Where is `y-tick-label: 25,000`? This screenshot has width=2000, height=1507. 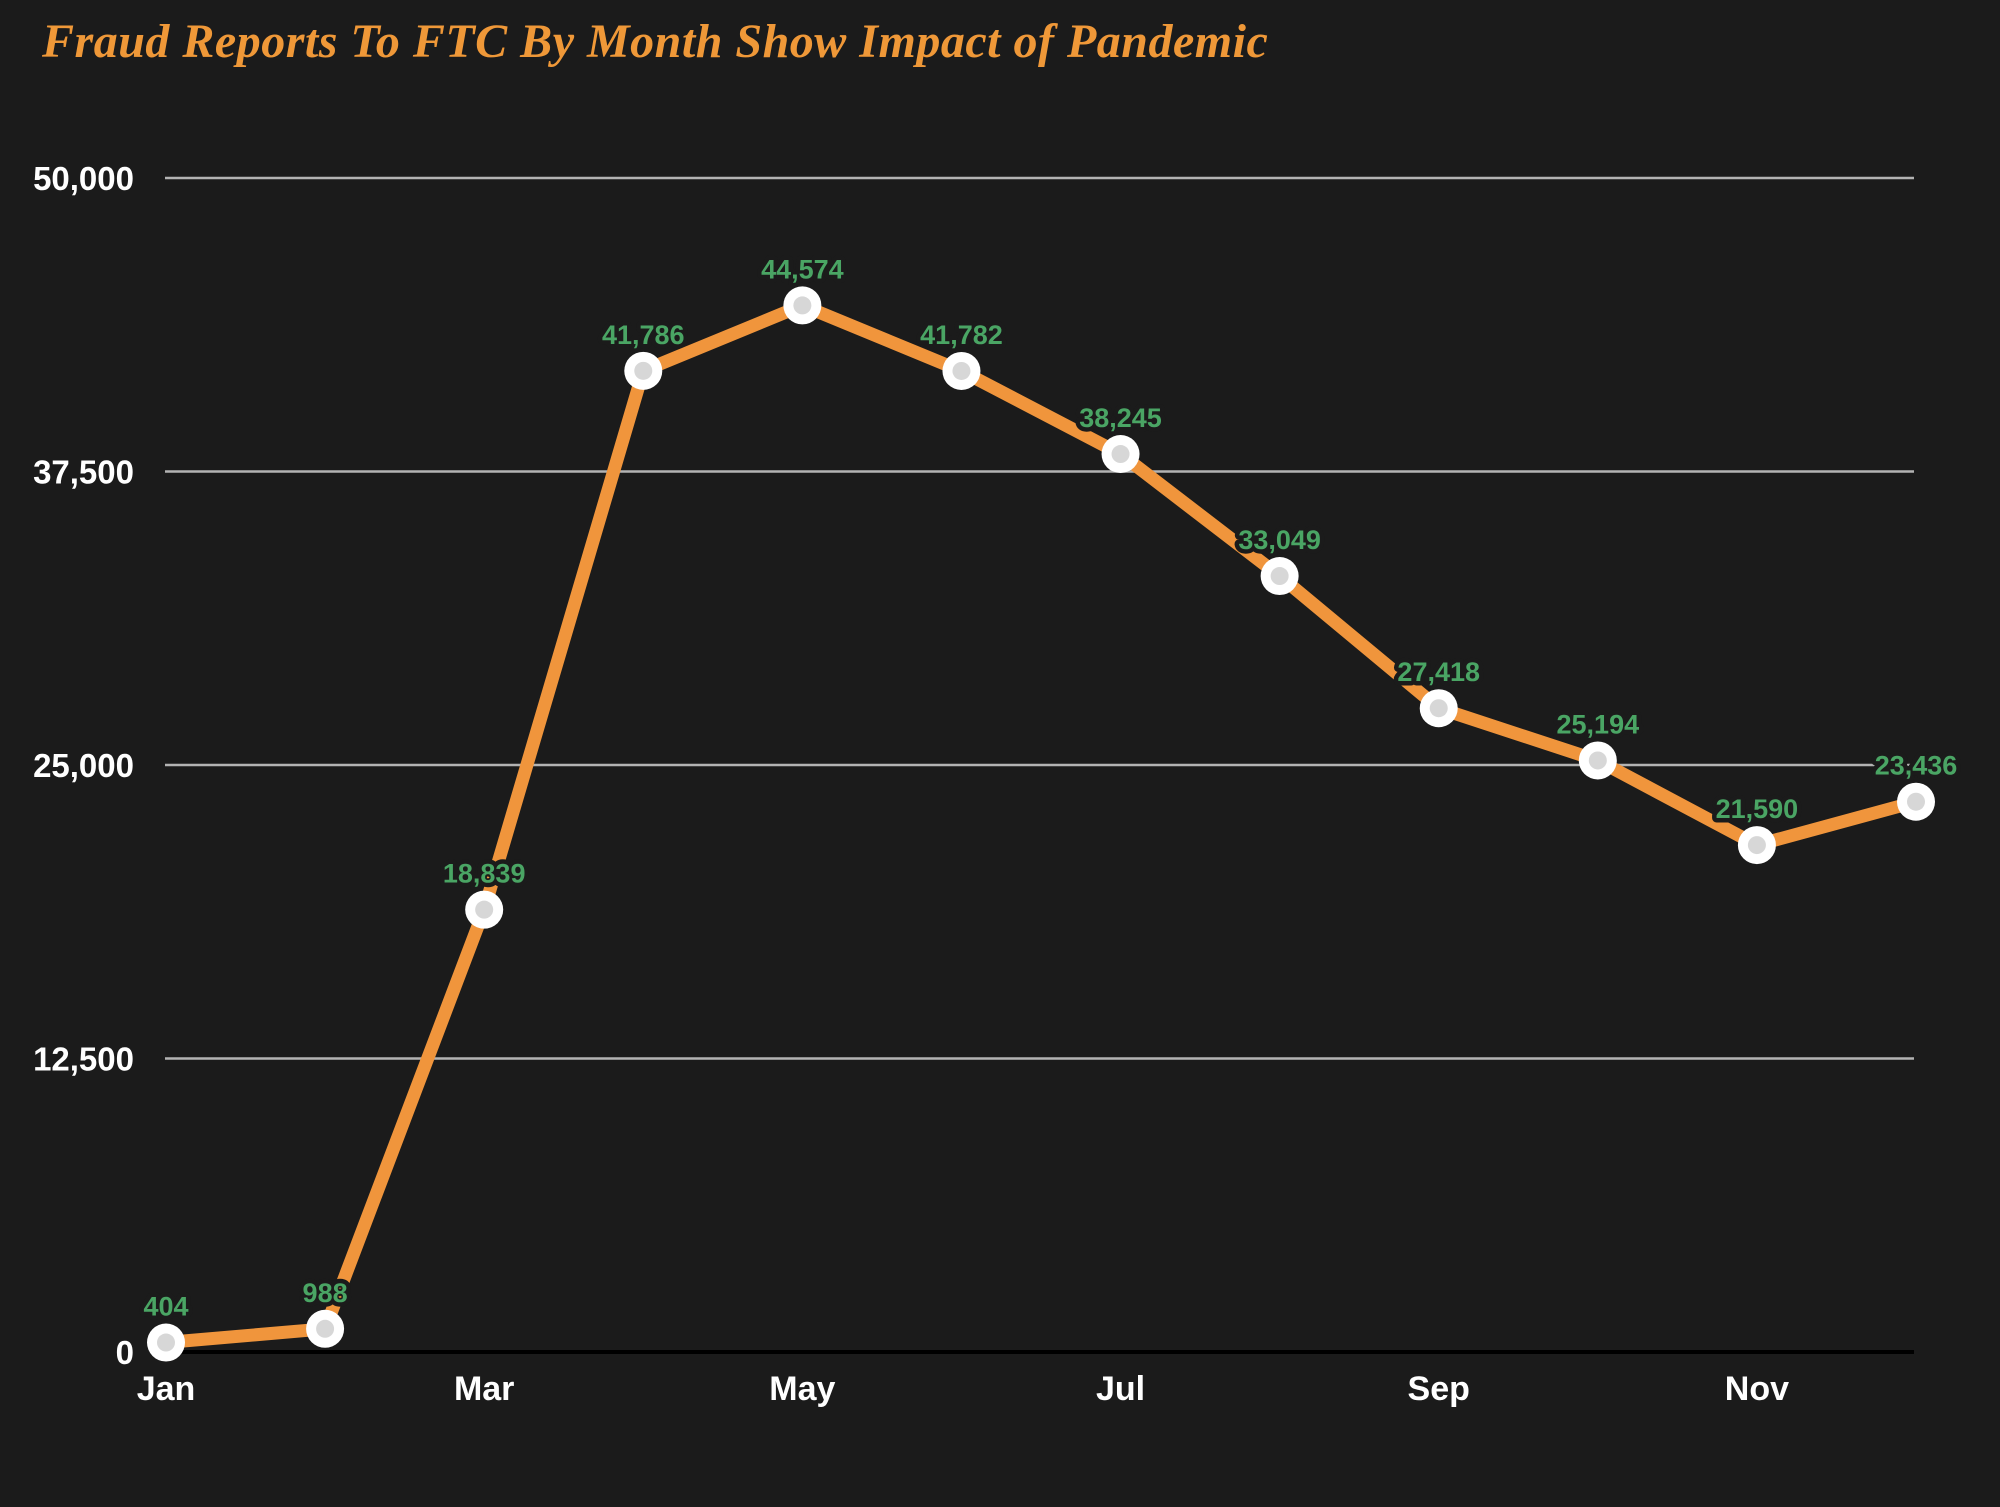 y-tick-label: 25,000 is located at coordinates (83, 765).